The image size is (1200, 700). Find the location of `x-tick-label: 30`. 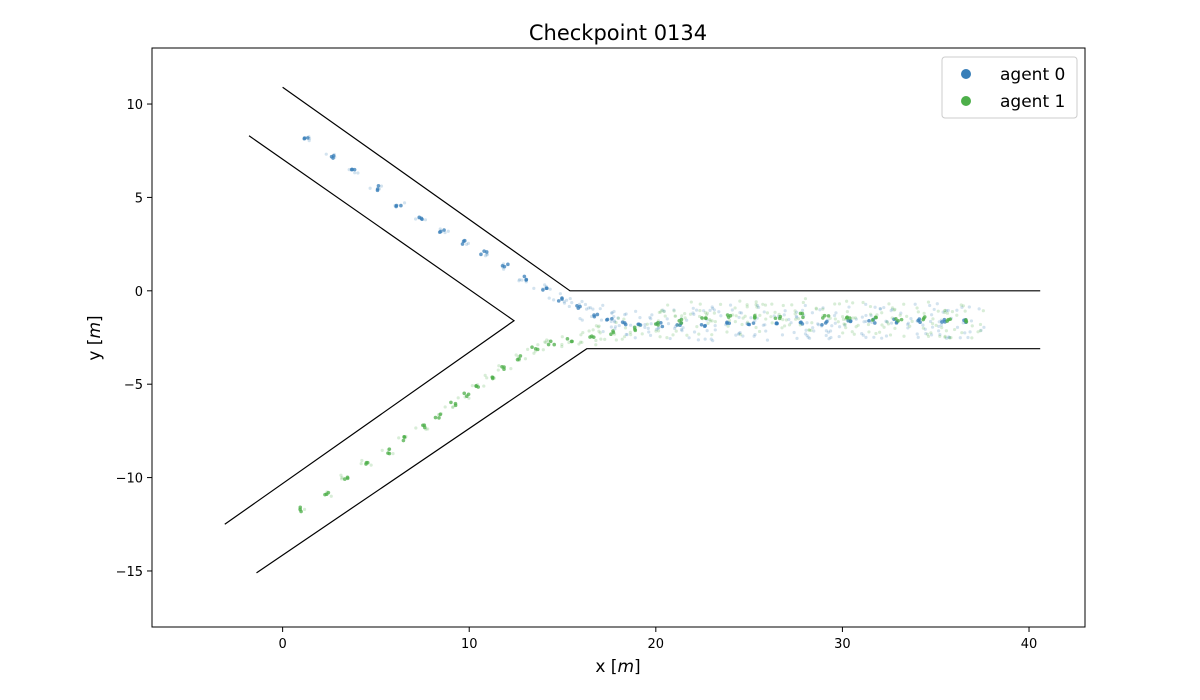

x-tick-label: 30 is located at coordinates (842, 644).